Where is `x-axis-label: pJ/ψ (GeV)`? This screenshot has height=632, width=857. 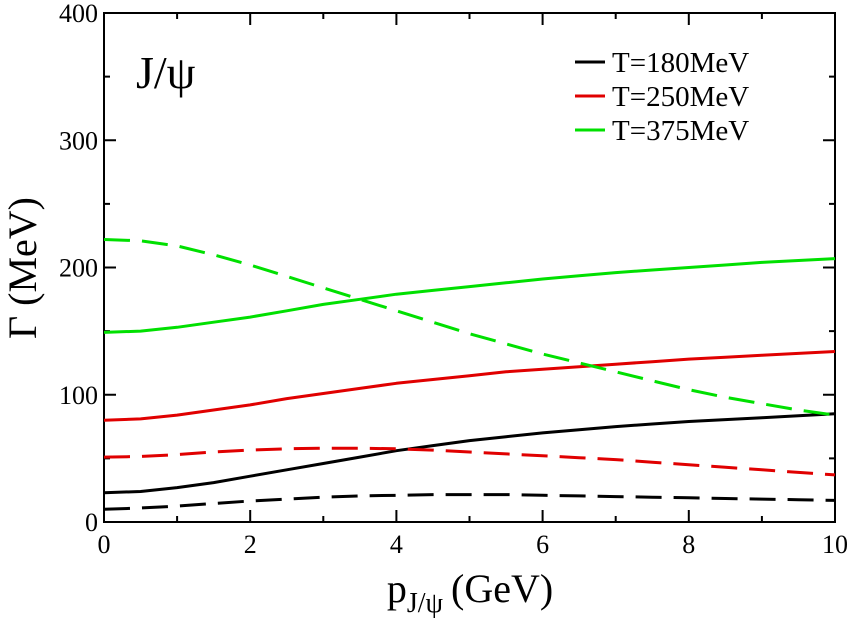
x-axis-label: pJ/ψ (GeV) is located at coordinates (470, 592).